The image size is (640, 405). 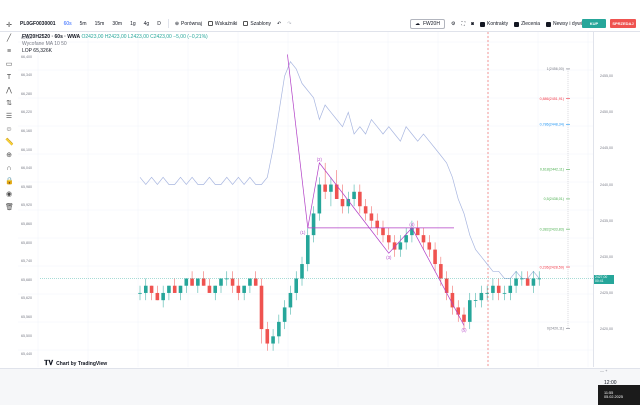 What do you see at coordinates (83, 23) in the screenshot?
I see `timeframe-5m: 5m` at bounding box center [83, 23].